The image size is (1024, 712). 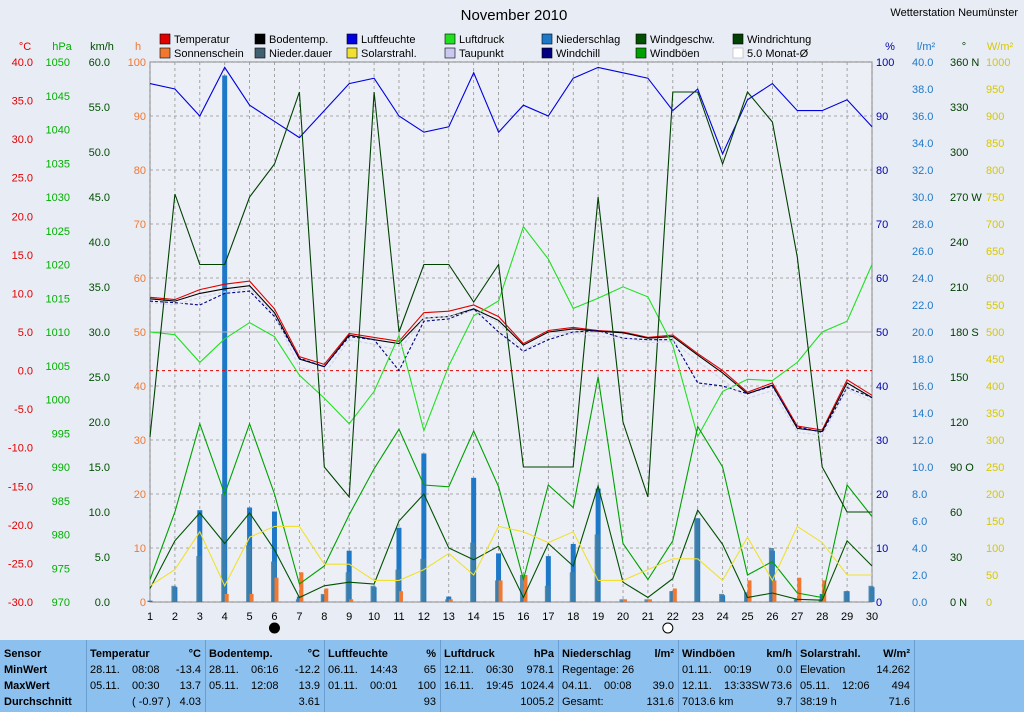 I want to click on x-tick-label: 1, so click(x=150, y=617).